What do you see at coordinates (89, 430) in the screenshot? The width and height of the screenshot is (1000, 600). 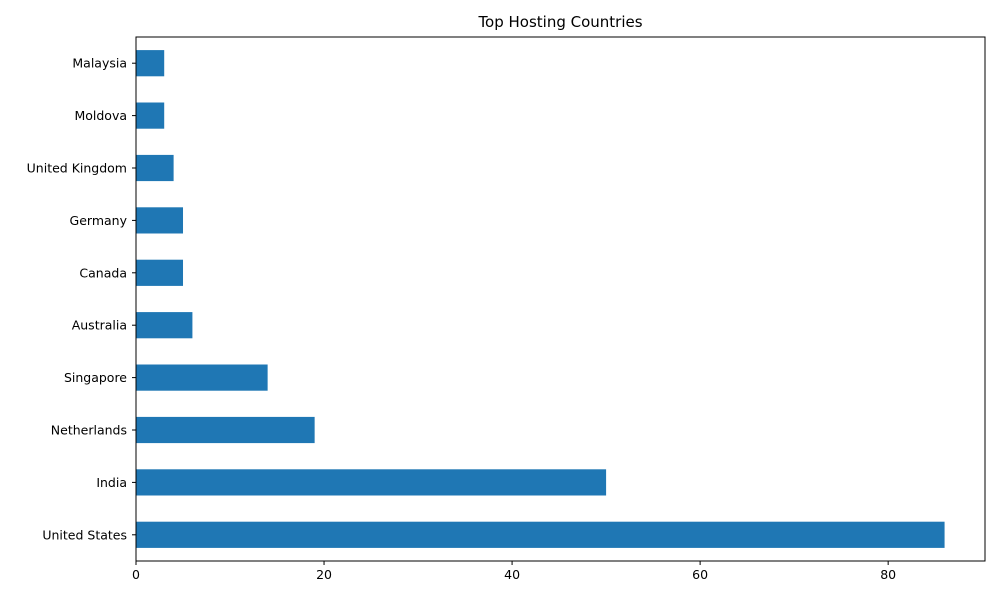 I see `y-tick-label: Netherlands` at bounding box center [89, 430].